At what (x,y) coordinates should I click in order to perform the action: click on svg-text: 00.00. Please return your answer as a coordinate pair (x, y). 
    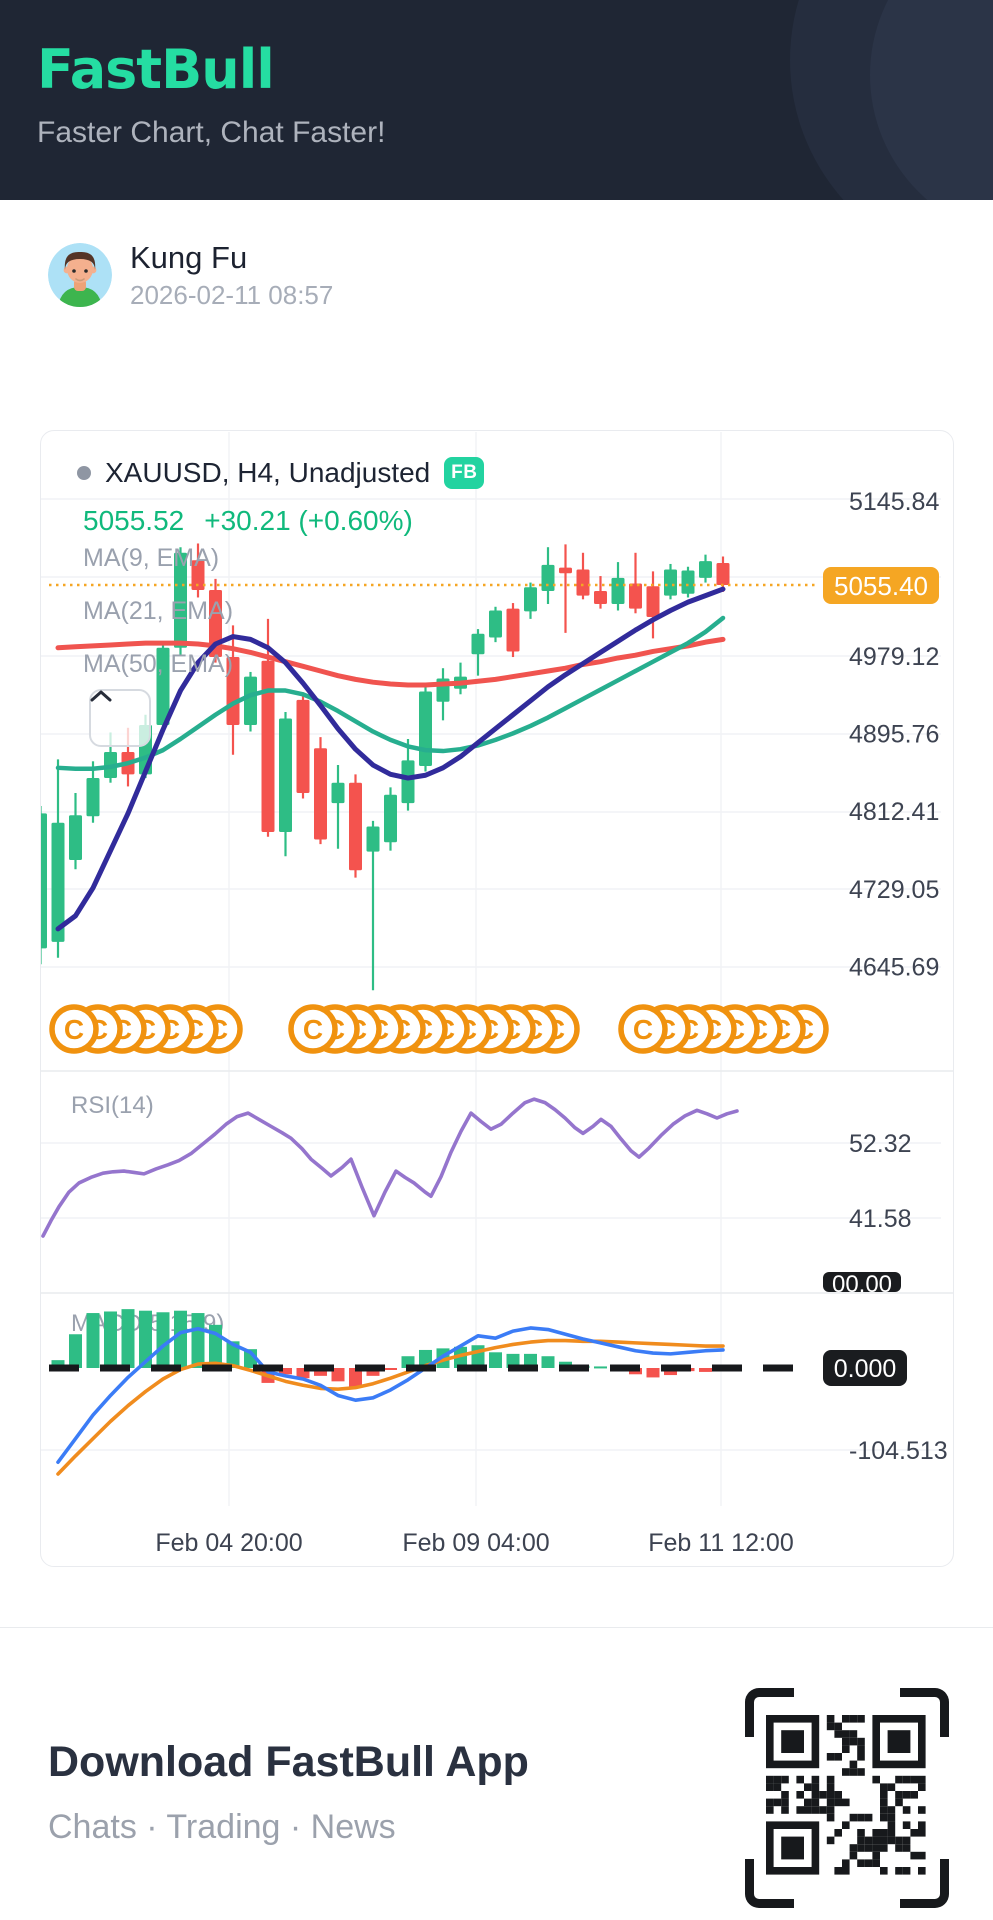
    Looking at the image, I should click on (862, 1284).